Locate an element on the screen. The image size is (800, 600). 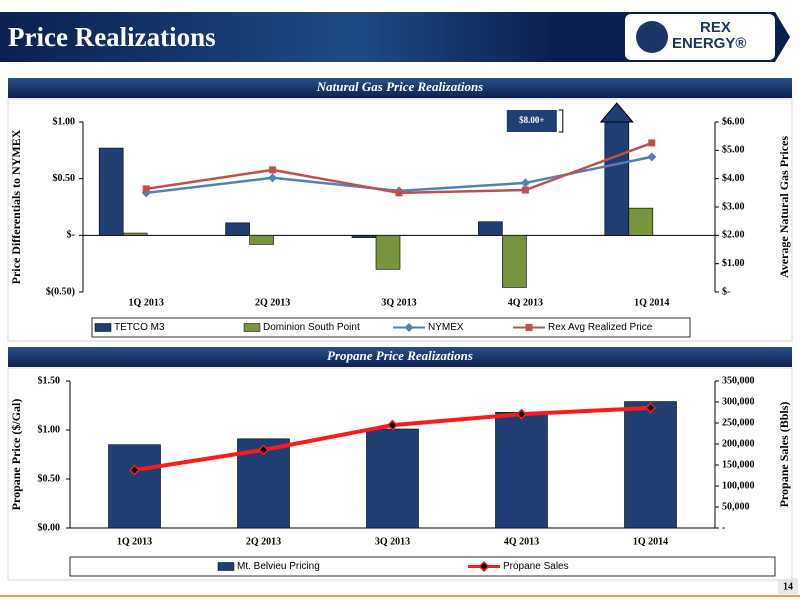
annotation-box is located at coordinates (531, 121).